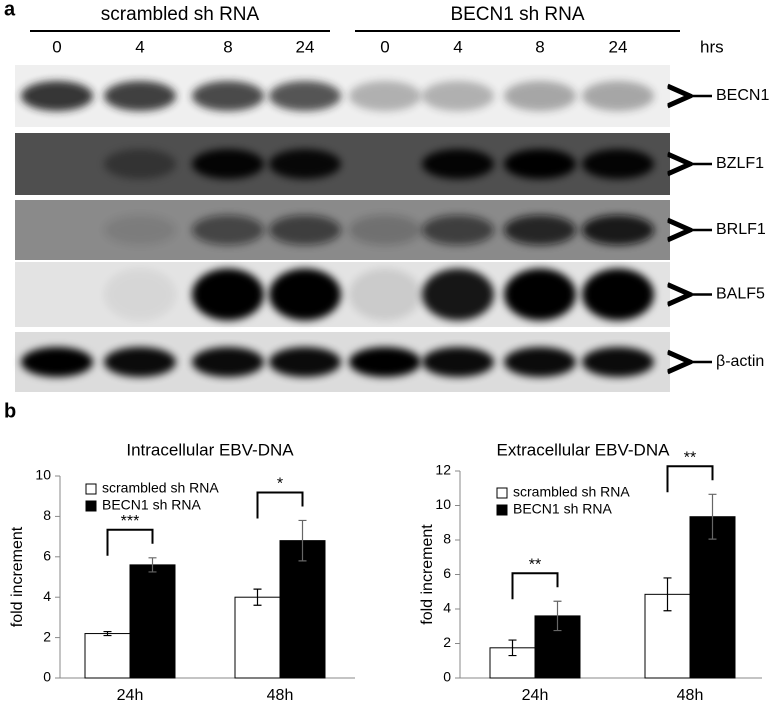 The height and width of the screenshot is (707, 777). Describe the element at coordinates (210, 449) in the screenshot. I see `chart-title: Intracellular EBV-DNA` at that location.